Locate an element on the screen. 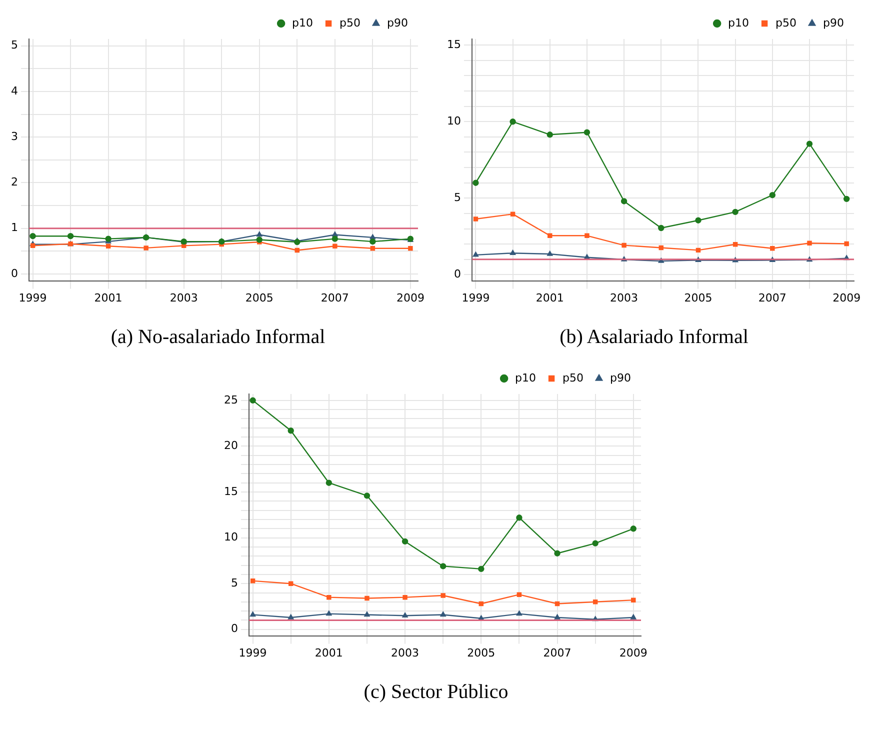  text: (c) Sector Público is located at coordinates (436, 692).